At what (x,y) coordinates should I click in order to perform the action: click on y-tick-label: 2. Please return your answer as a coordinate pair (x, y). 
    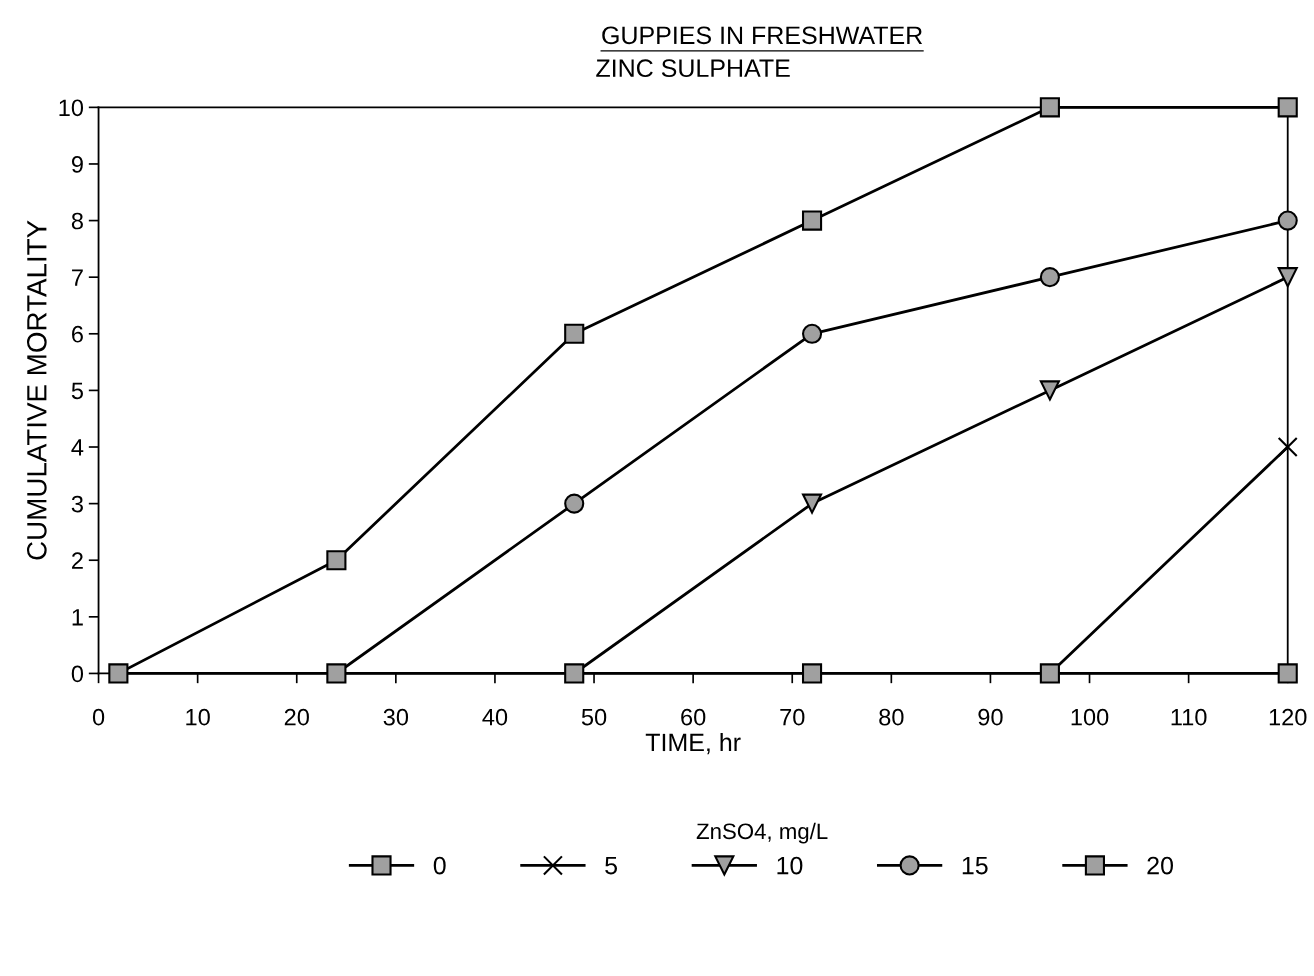
    Looking at the image, I should click on (77, 560).